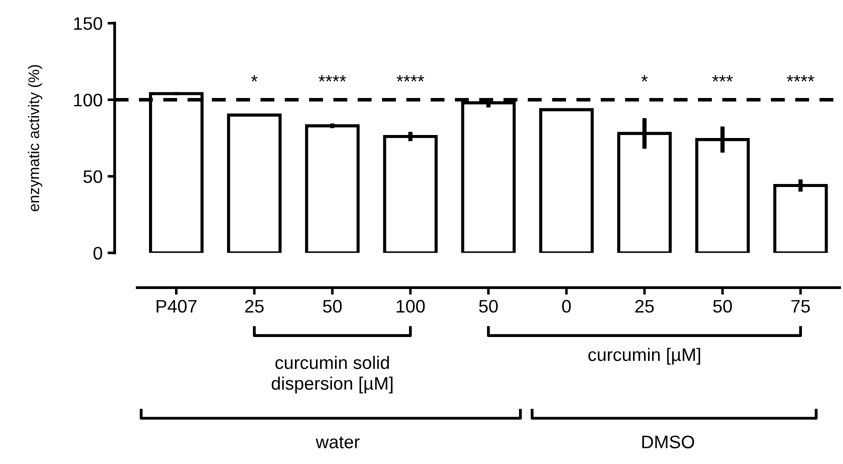 This screenshot has height=464, width=843. What do you see at coordinates (88, 100) in the screenshot?
I see `y-tick-label: 100` at bounding box center [88, 100].